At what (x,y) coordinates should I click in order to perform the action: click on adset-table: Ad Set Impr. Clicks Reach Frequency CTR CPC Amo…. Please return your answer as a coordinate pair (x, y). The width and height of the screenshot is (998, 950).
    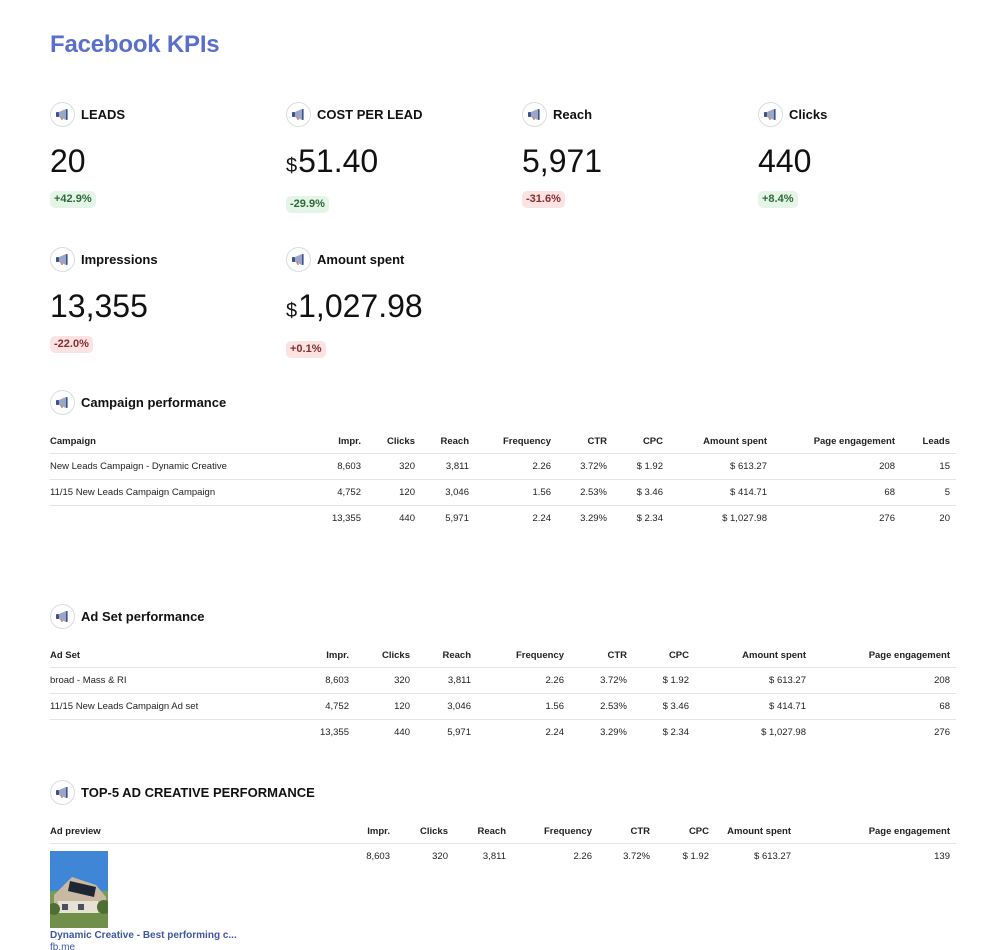
    Looking at the image, I should click on (503, 696).